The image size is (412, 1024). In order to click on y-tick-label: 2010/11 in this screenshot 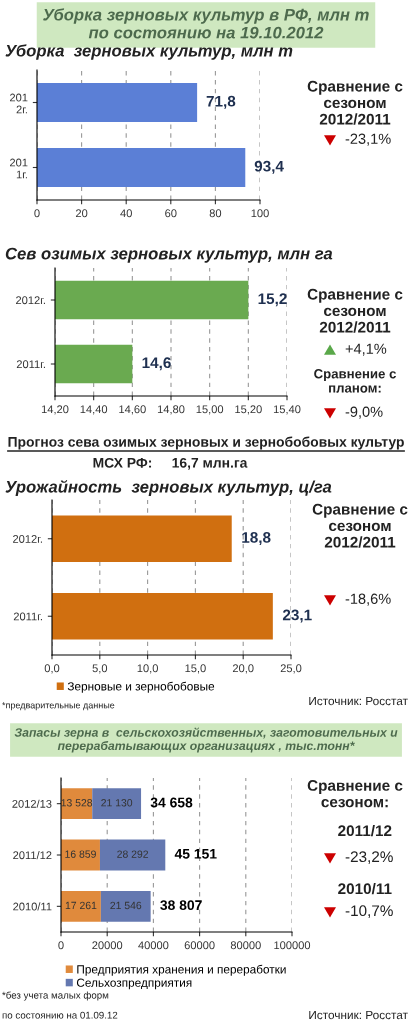, I will do `click(32, 906)`.